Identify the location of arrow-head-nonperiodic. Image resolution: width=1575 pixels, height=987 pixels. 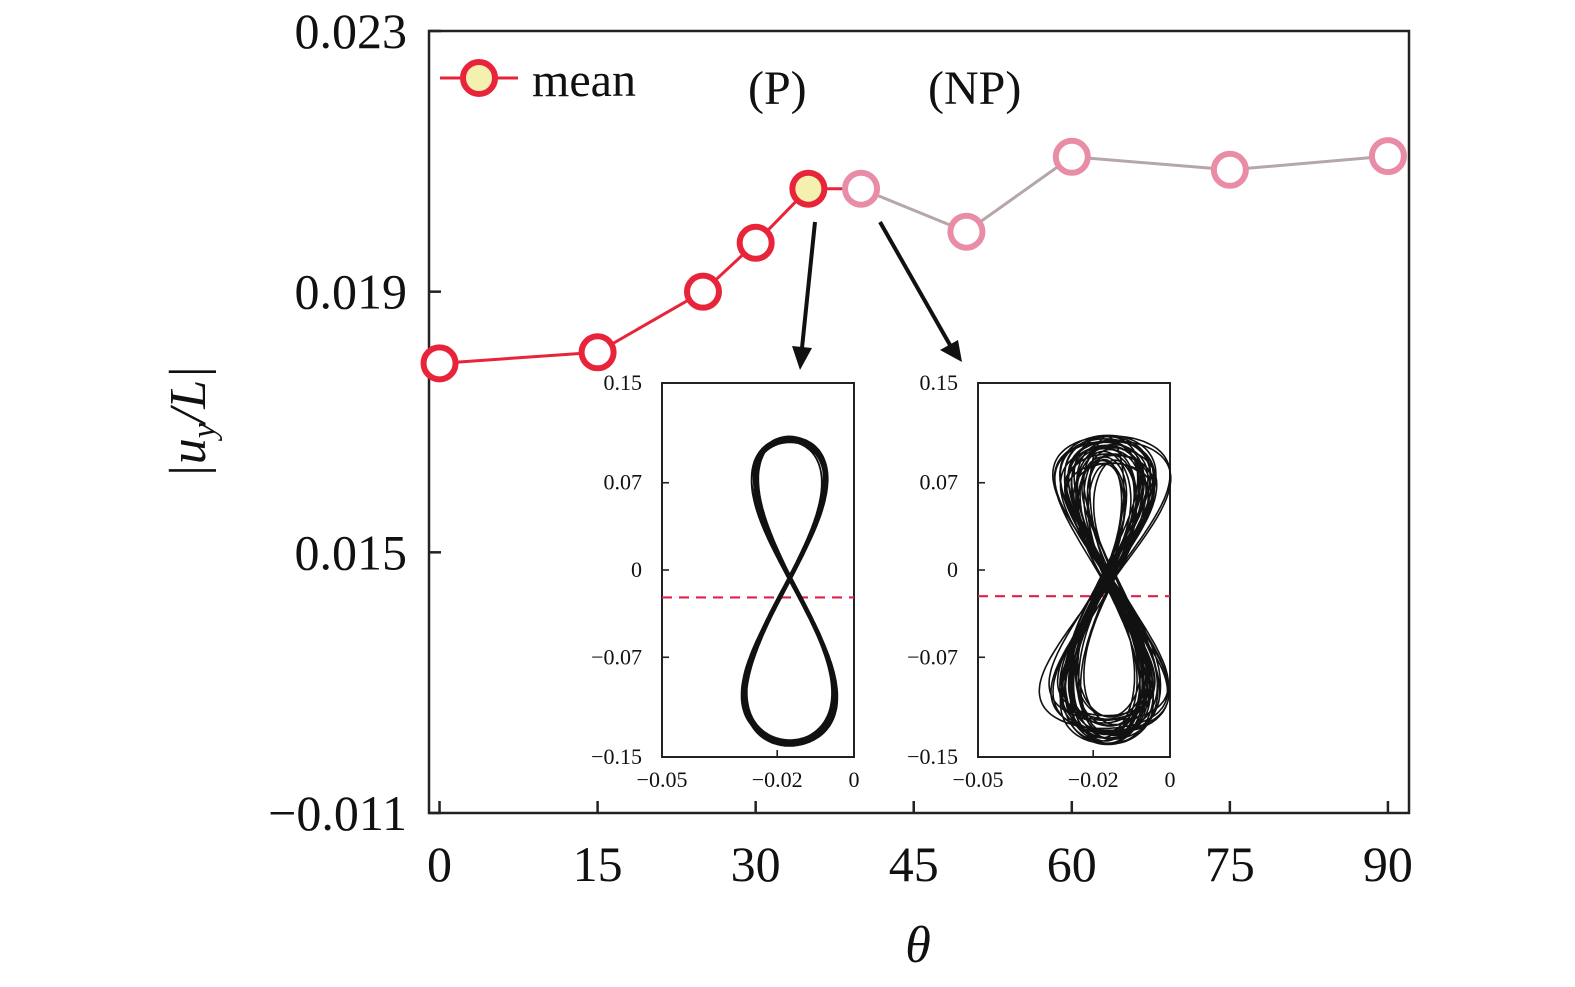
(951, 351).